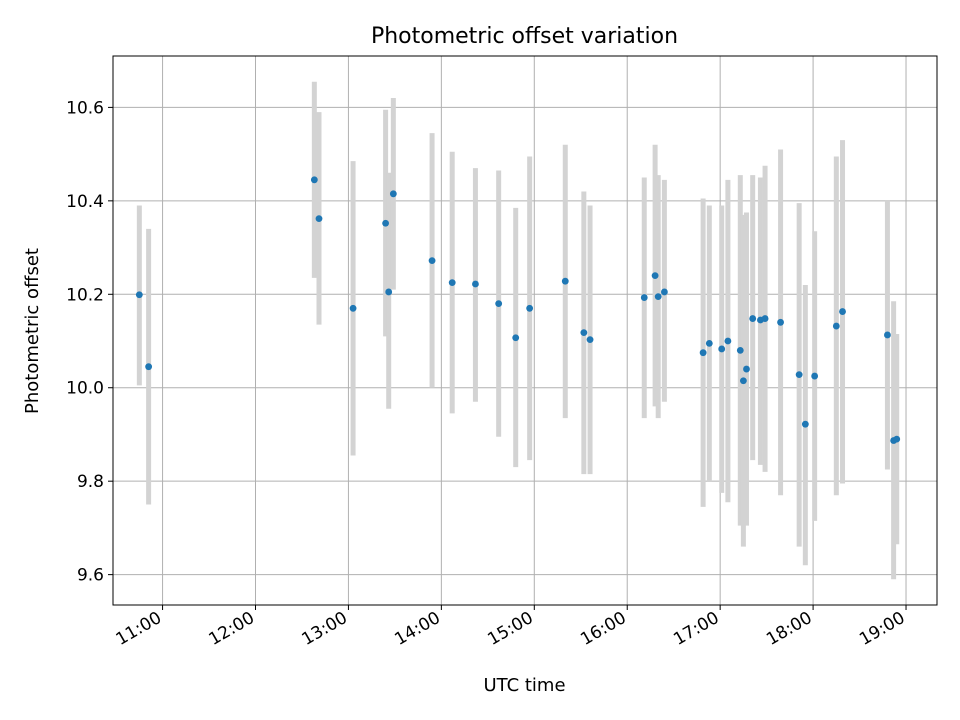  I want to click on x-axis-label: UTC time, so click(524, 685).